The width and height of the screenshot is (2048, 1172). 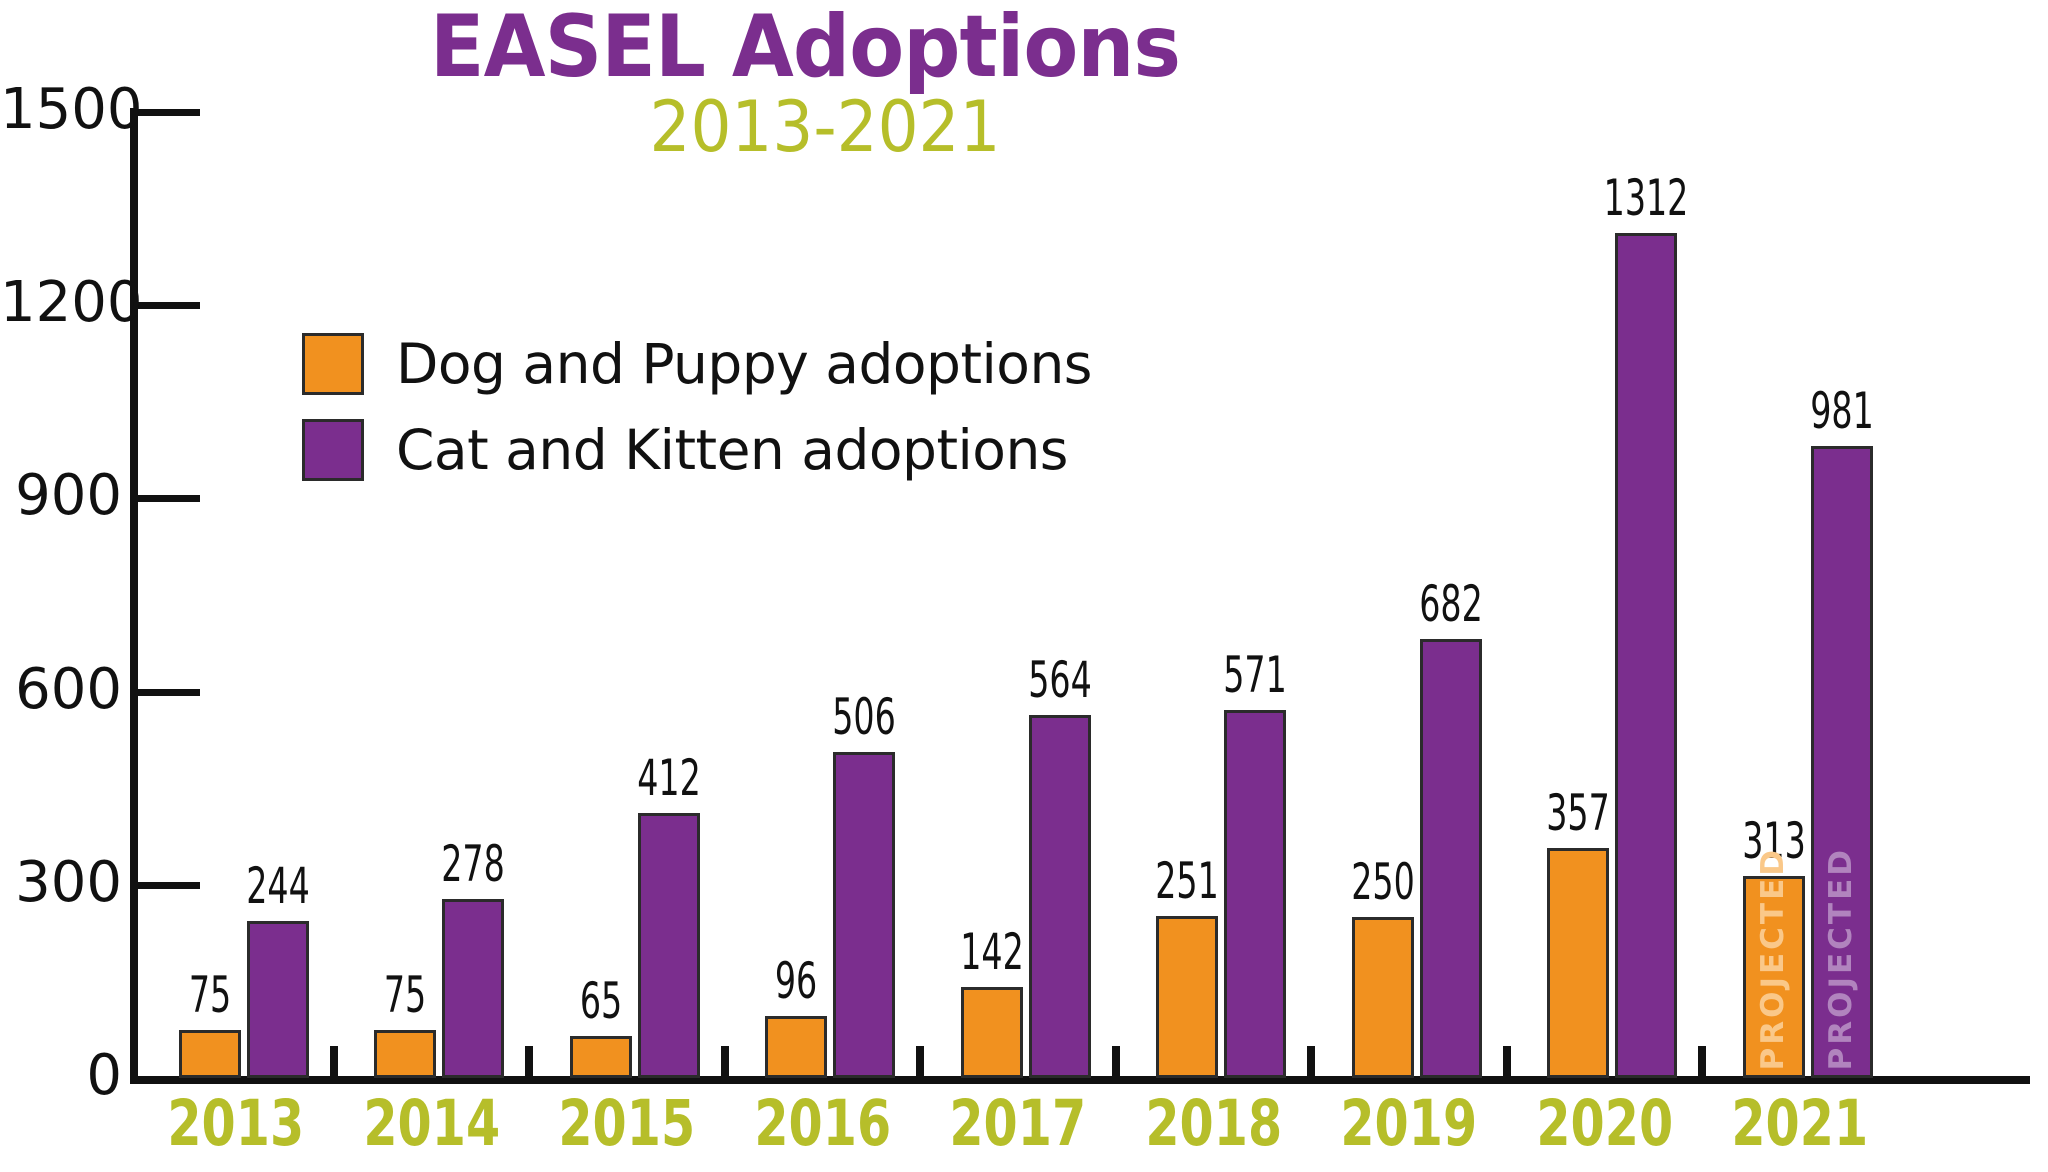 I want to click on bar-2021-dog, so click(x=1773, y=977).